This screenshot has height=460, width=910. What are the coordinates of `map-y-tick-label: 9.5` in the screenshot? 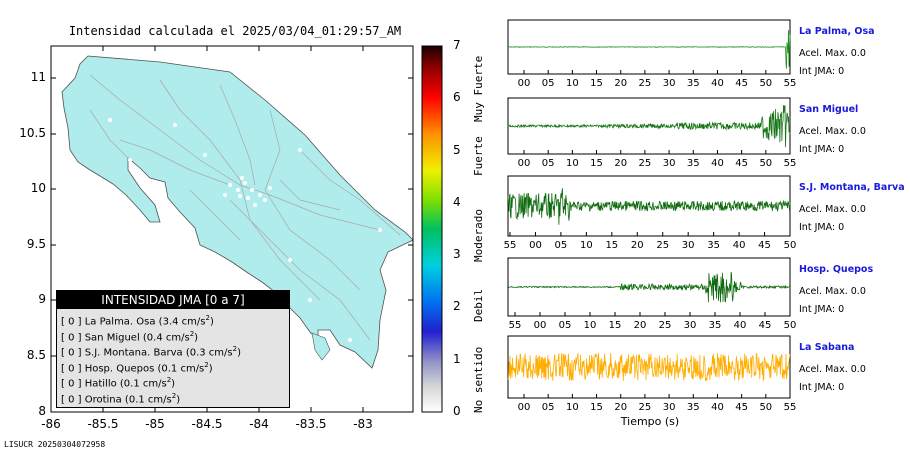 It's located at (36, 244).